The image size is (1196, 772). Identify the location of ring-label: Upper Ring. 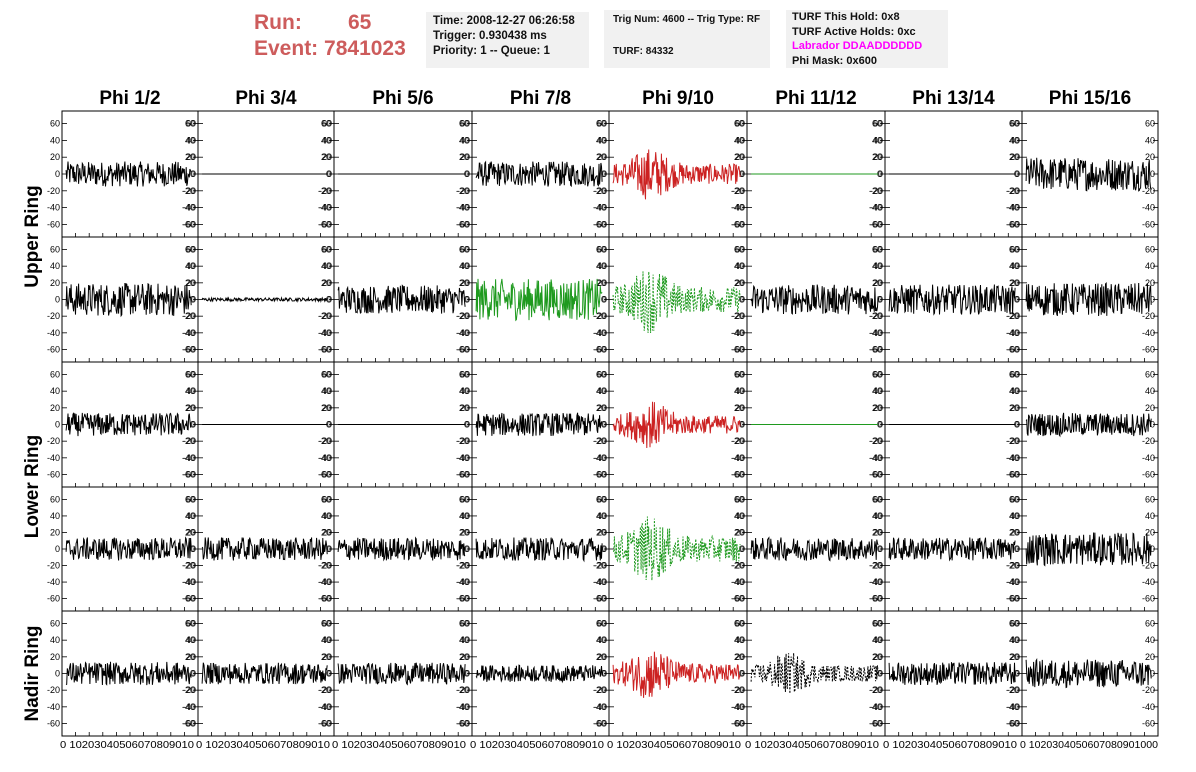
(32, 236).